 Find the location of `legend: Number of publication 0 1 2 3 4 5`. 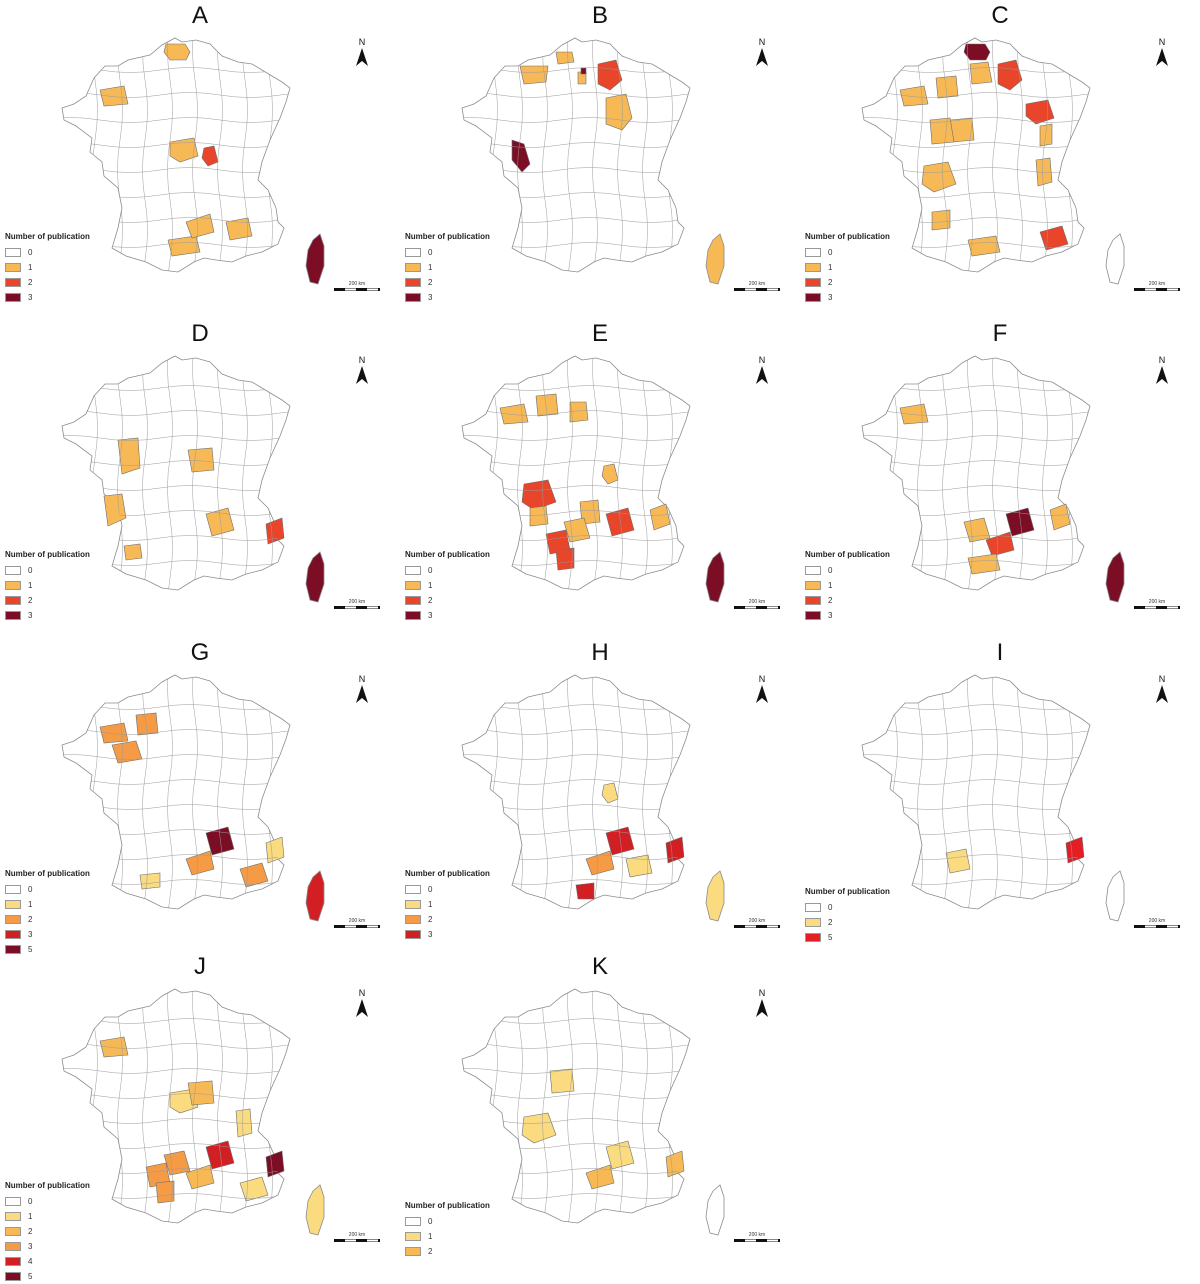

legend: Number of publication 0 1 2 3 4 5 is located at coordinates (47, 1232).